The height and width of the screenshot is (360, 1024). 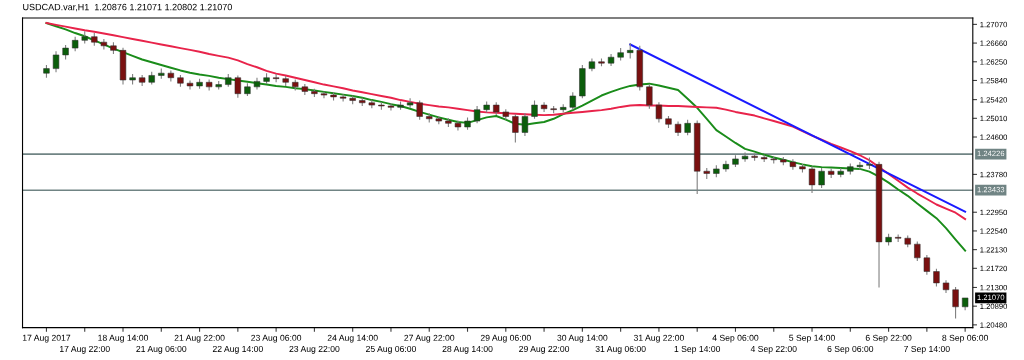 I want to click on x-tick-label: 4 Sep 22:00, so click(x=773, y=349).